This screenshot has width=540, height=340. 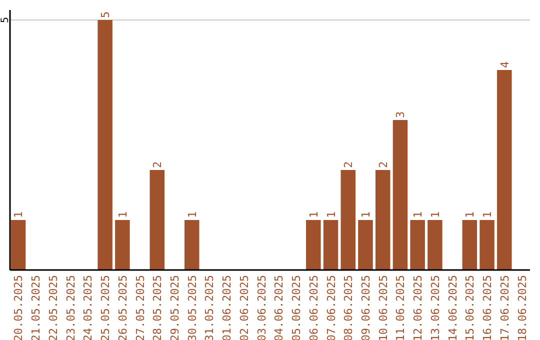 What do you see at coordinates (71, 307) in the screenshot?
I see `x-tick-label: 23.05.2025` at bounding box center [71, 307].